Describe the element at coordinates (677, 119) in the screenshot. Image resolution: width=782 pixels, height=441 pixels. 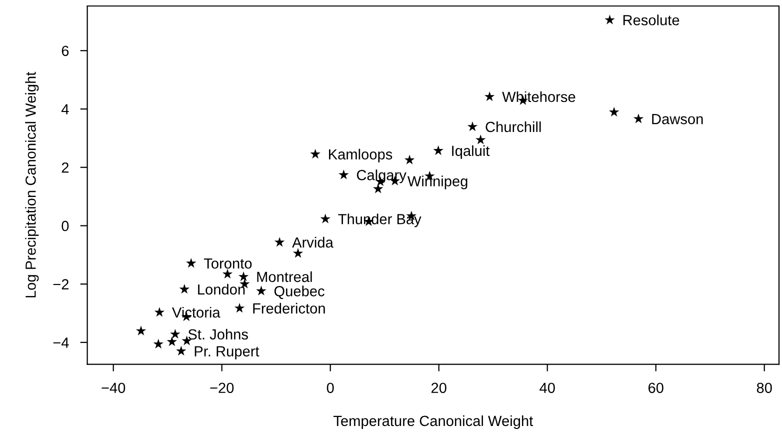
I see `annotation: Dawson` at that location.